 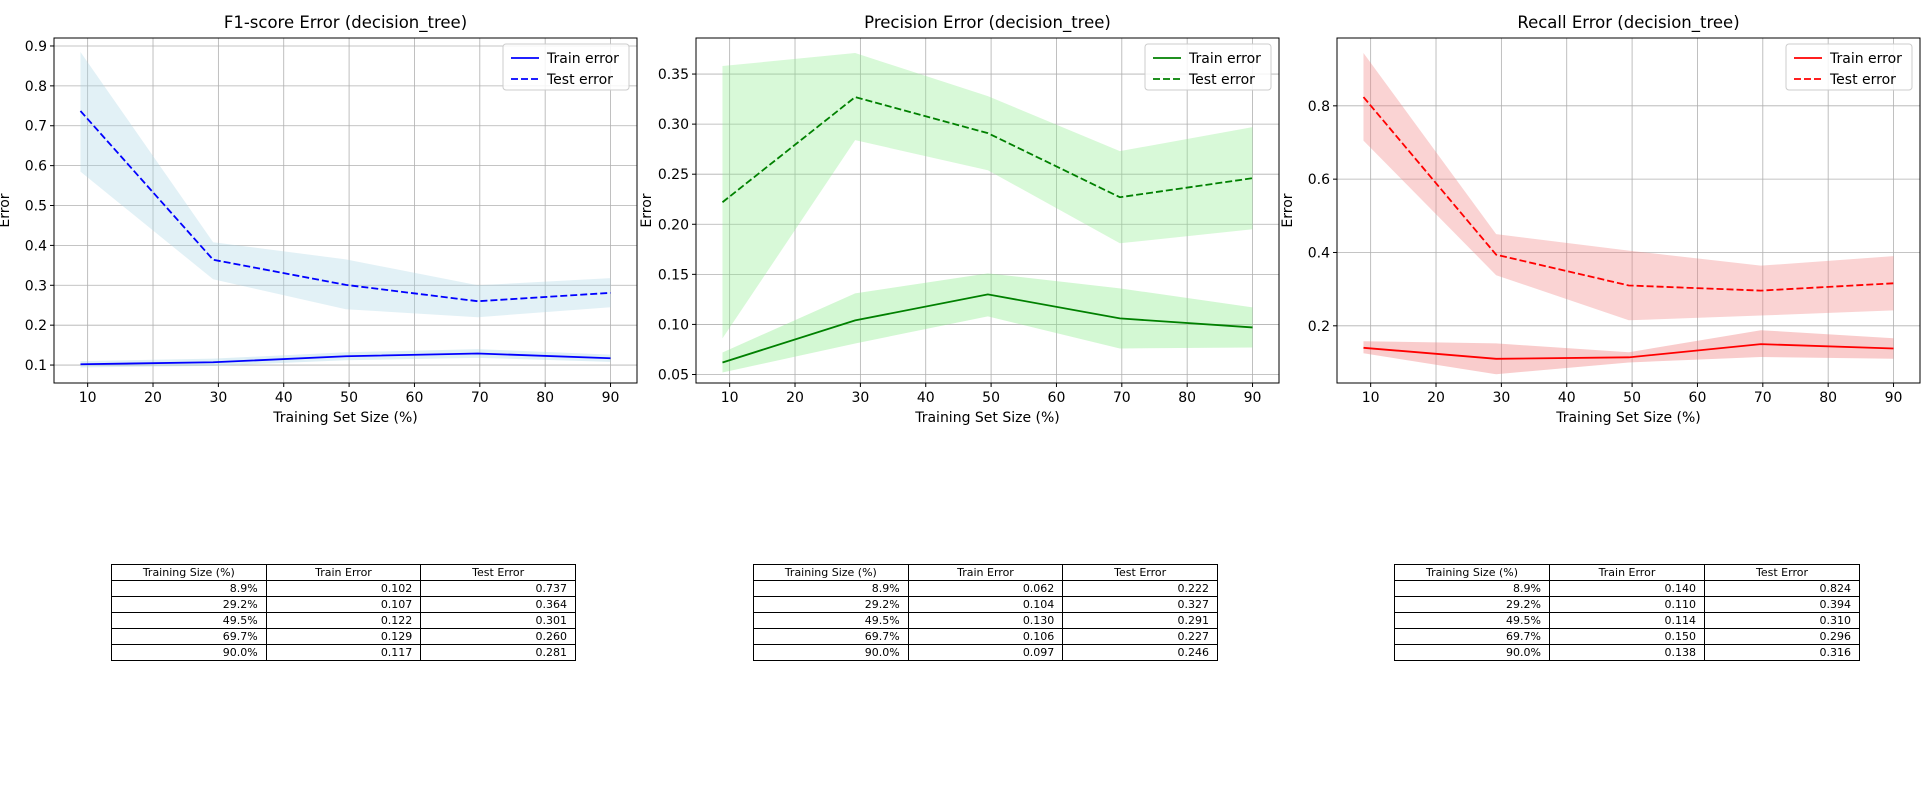 I want to click on table-cell: 0.106, so click(x=985, y=636).